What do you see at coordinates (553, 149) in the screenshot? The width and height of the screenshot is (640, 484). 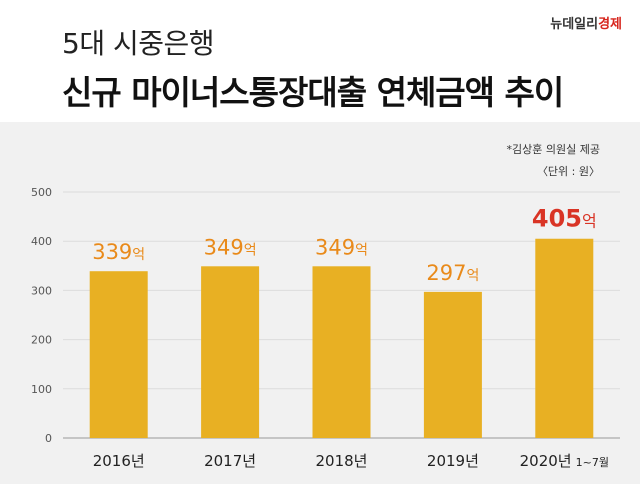 I see `source-note: *김상훈 의원실 제공` at bounding box center [553, 149].